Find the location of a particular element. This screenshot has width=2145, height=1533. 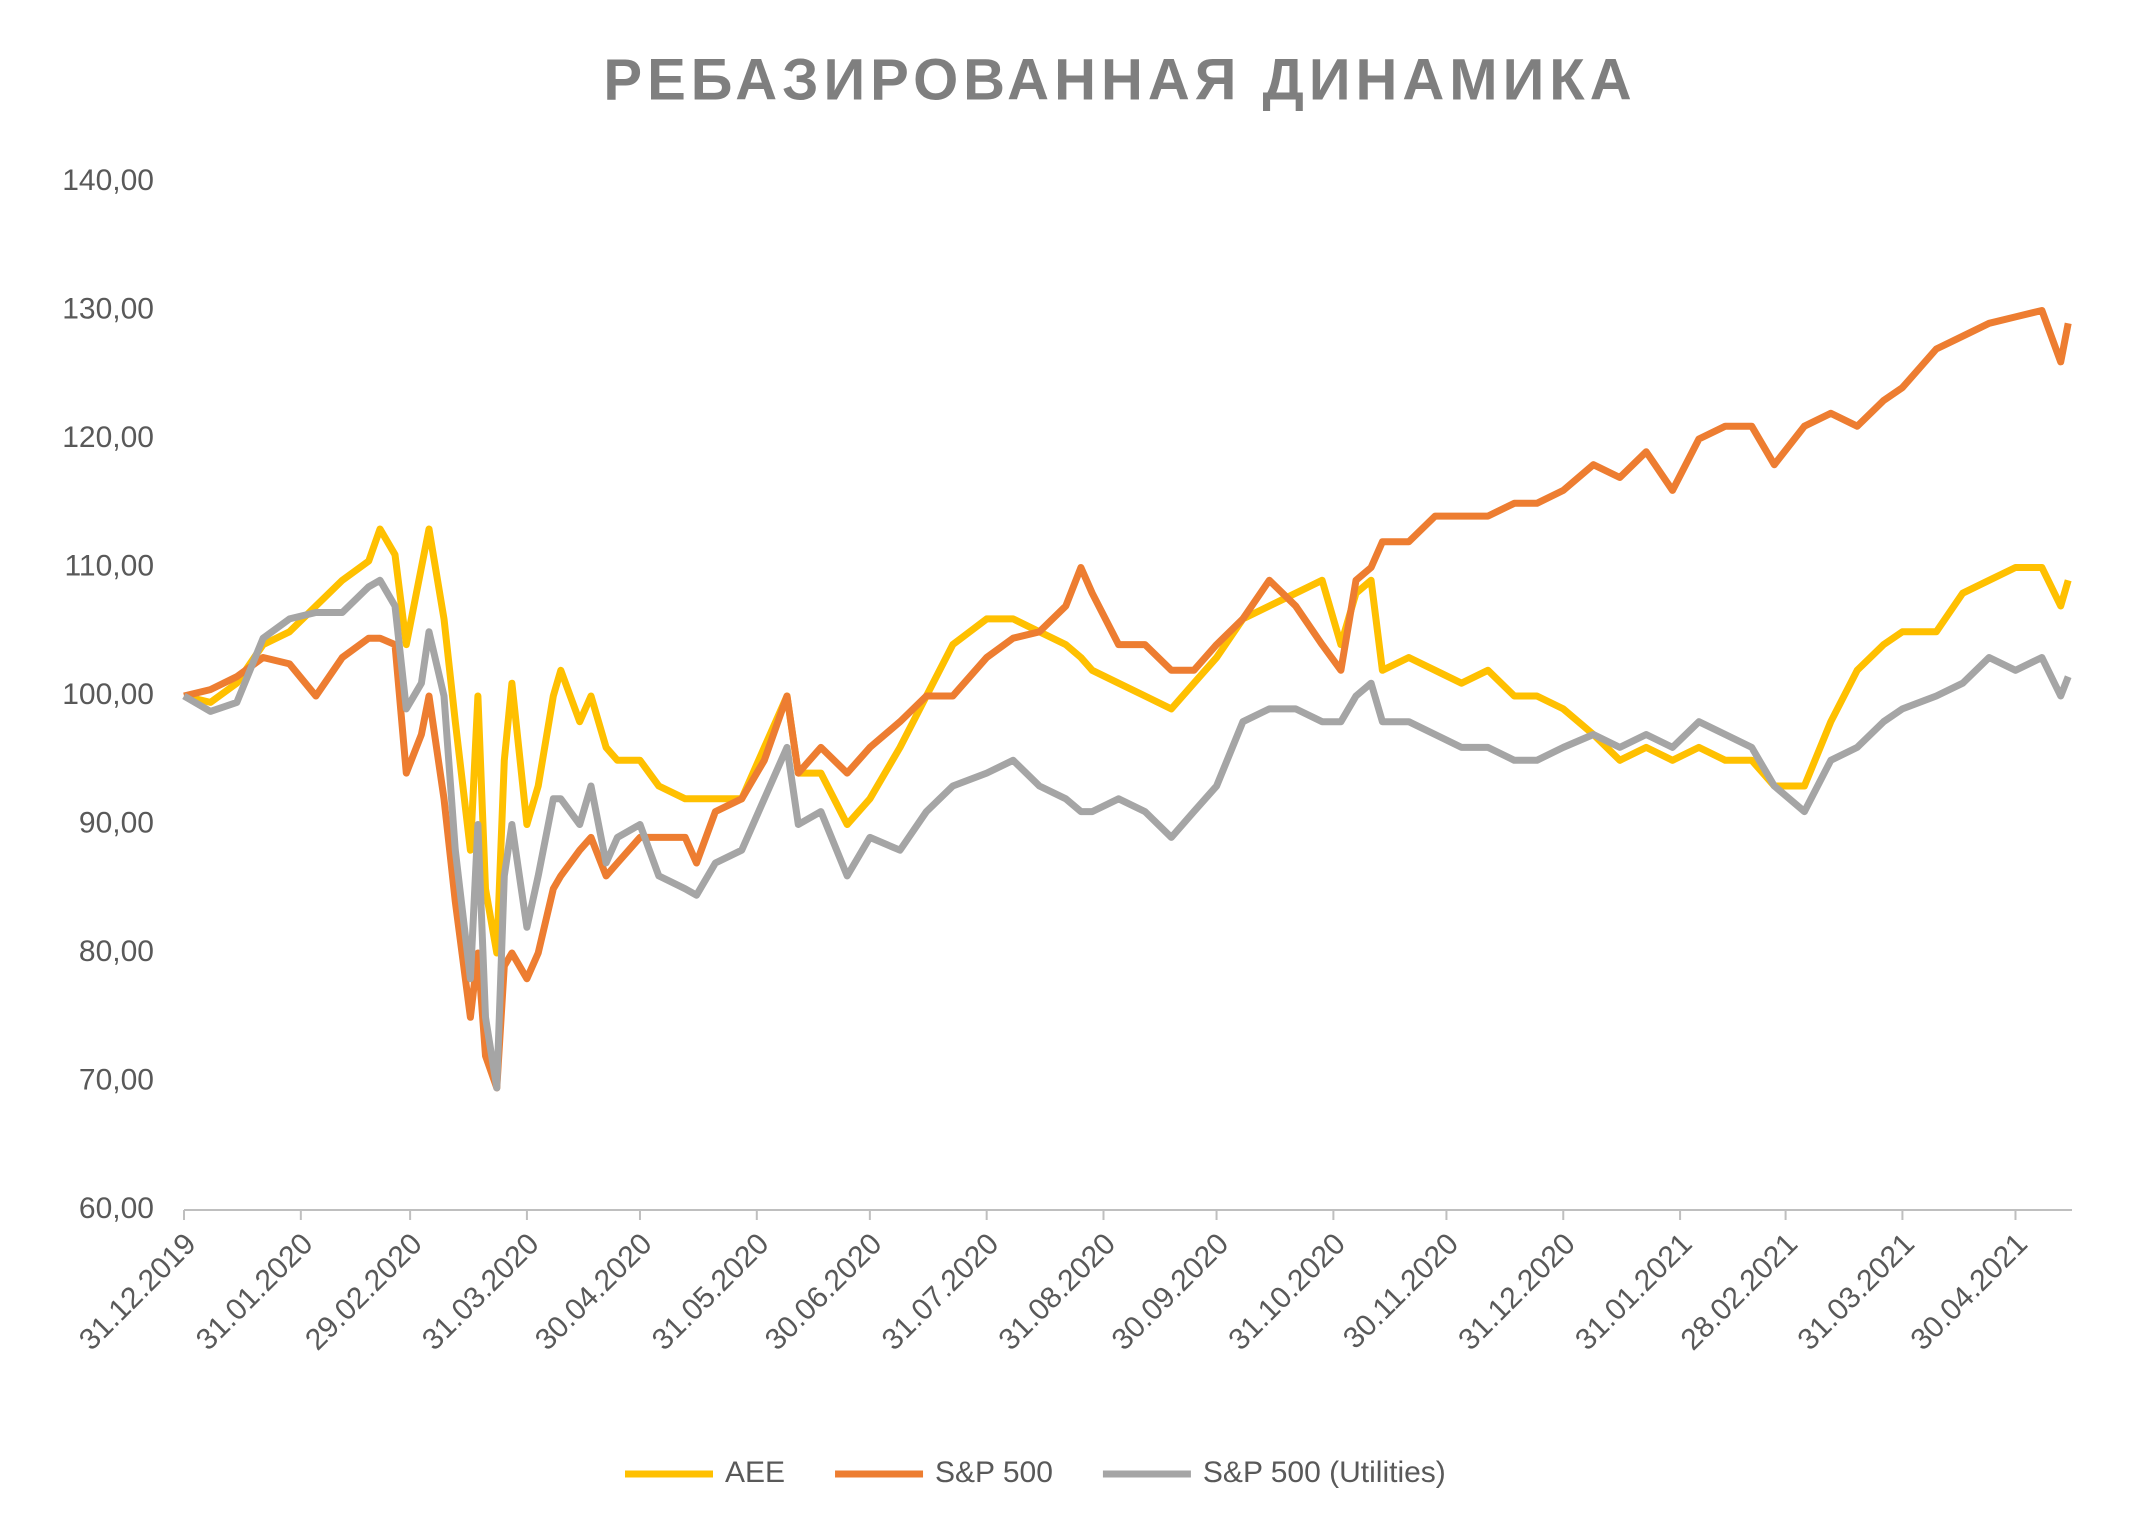

legend-label: S&P 500 is located at coordinates (994, 1472).